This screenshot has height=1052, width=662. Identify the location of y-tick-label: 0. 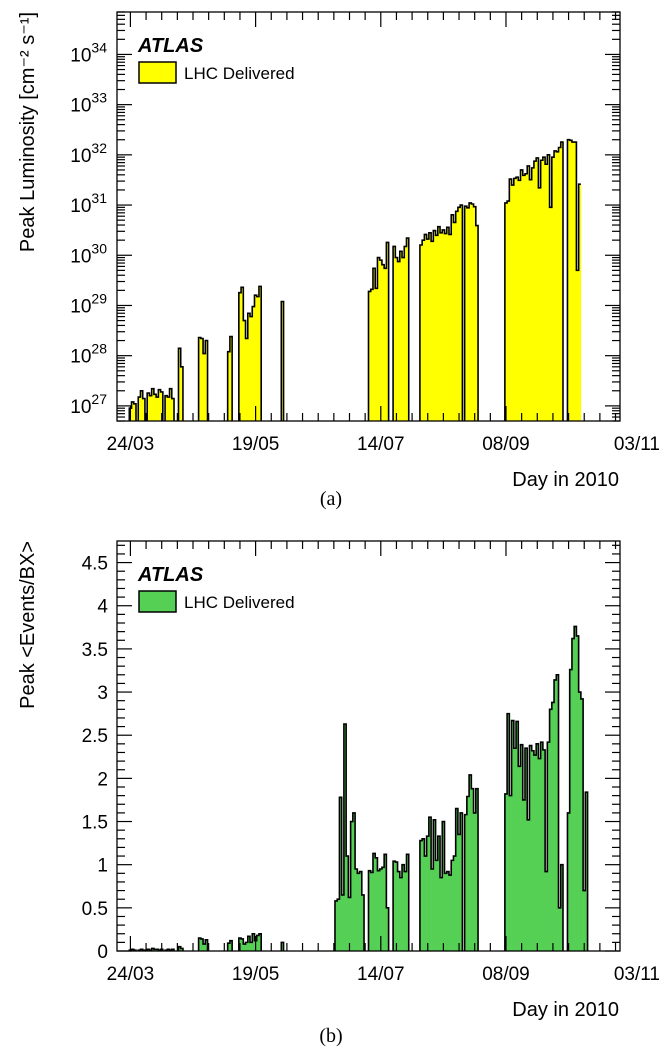
(102, 952).